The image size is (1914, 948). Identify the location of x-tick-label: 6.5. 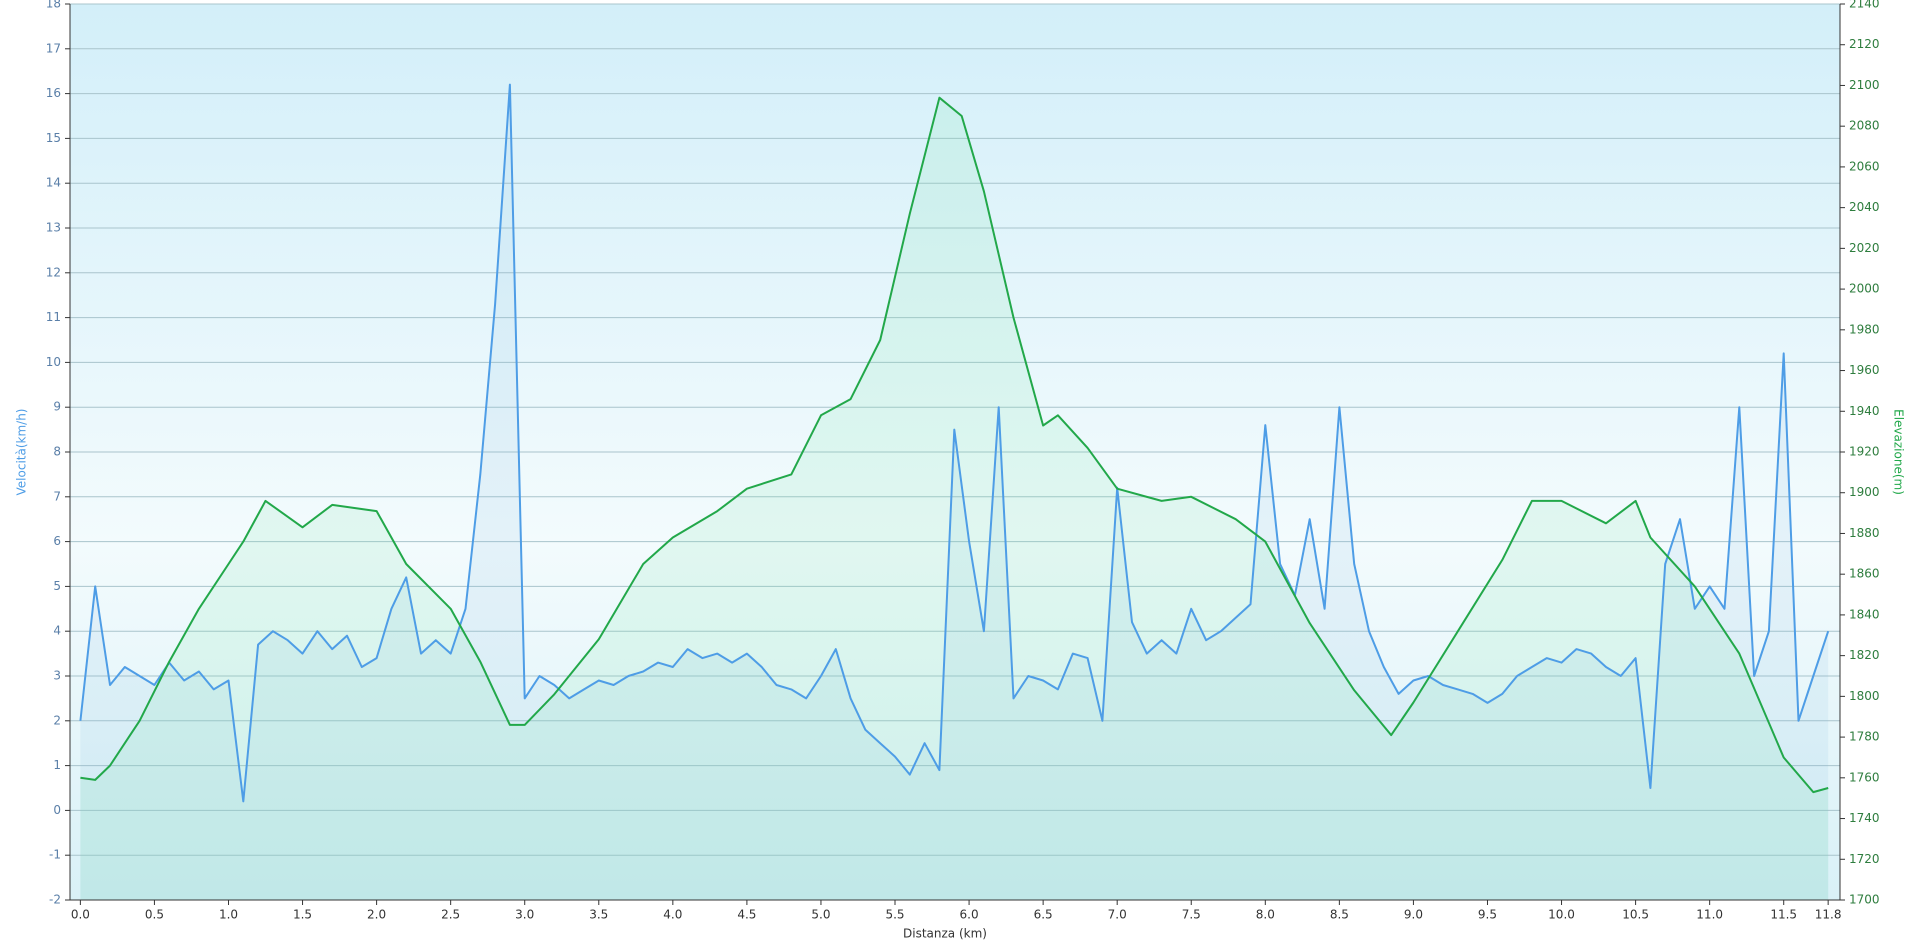
(1043, 915).